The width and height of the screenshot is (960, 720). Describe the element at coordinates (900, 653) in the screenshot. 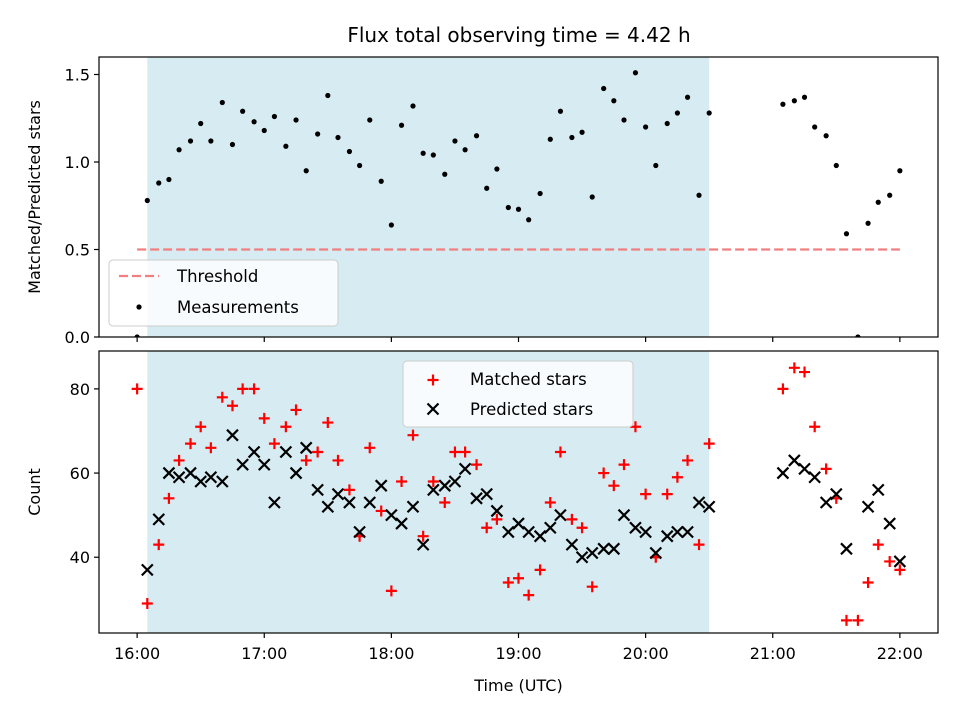

I see `panel-1-xtick-label-6: 22:00` at that location.